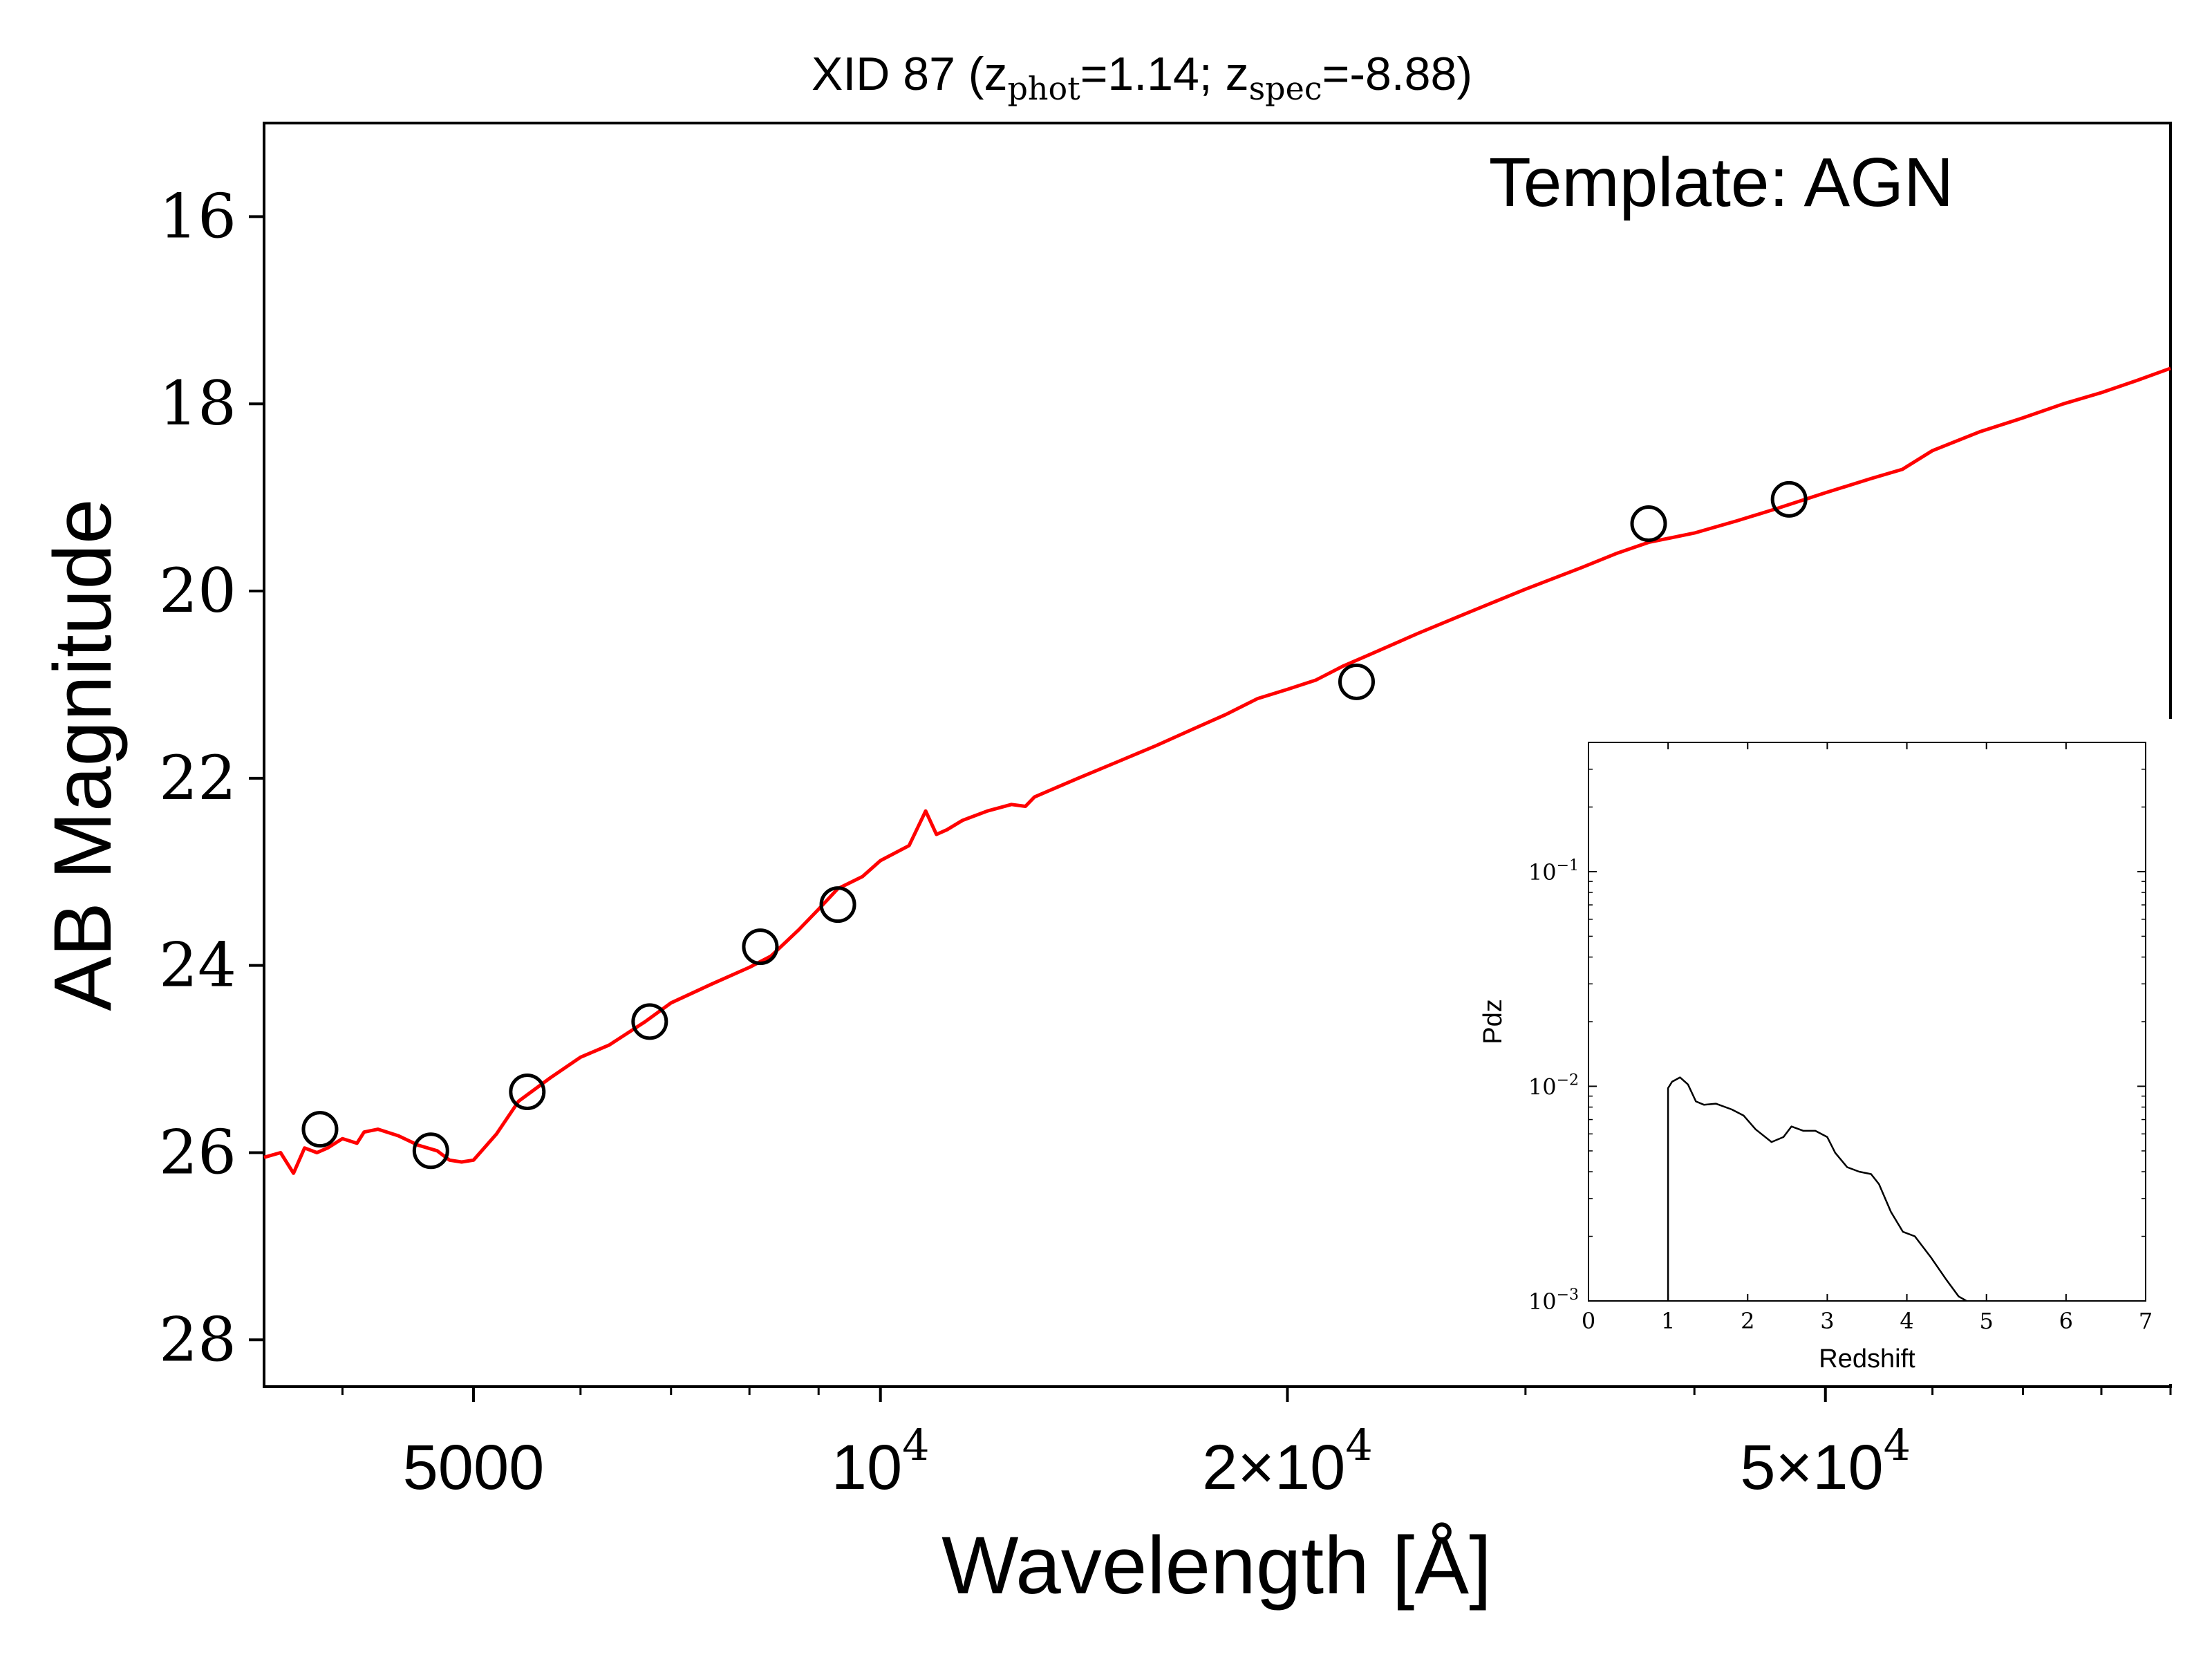 This screenshot has height=1659, width=2212. I want to click on y-axis-label: AB Magnitude, so click(83, 754).